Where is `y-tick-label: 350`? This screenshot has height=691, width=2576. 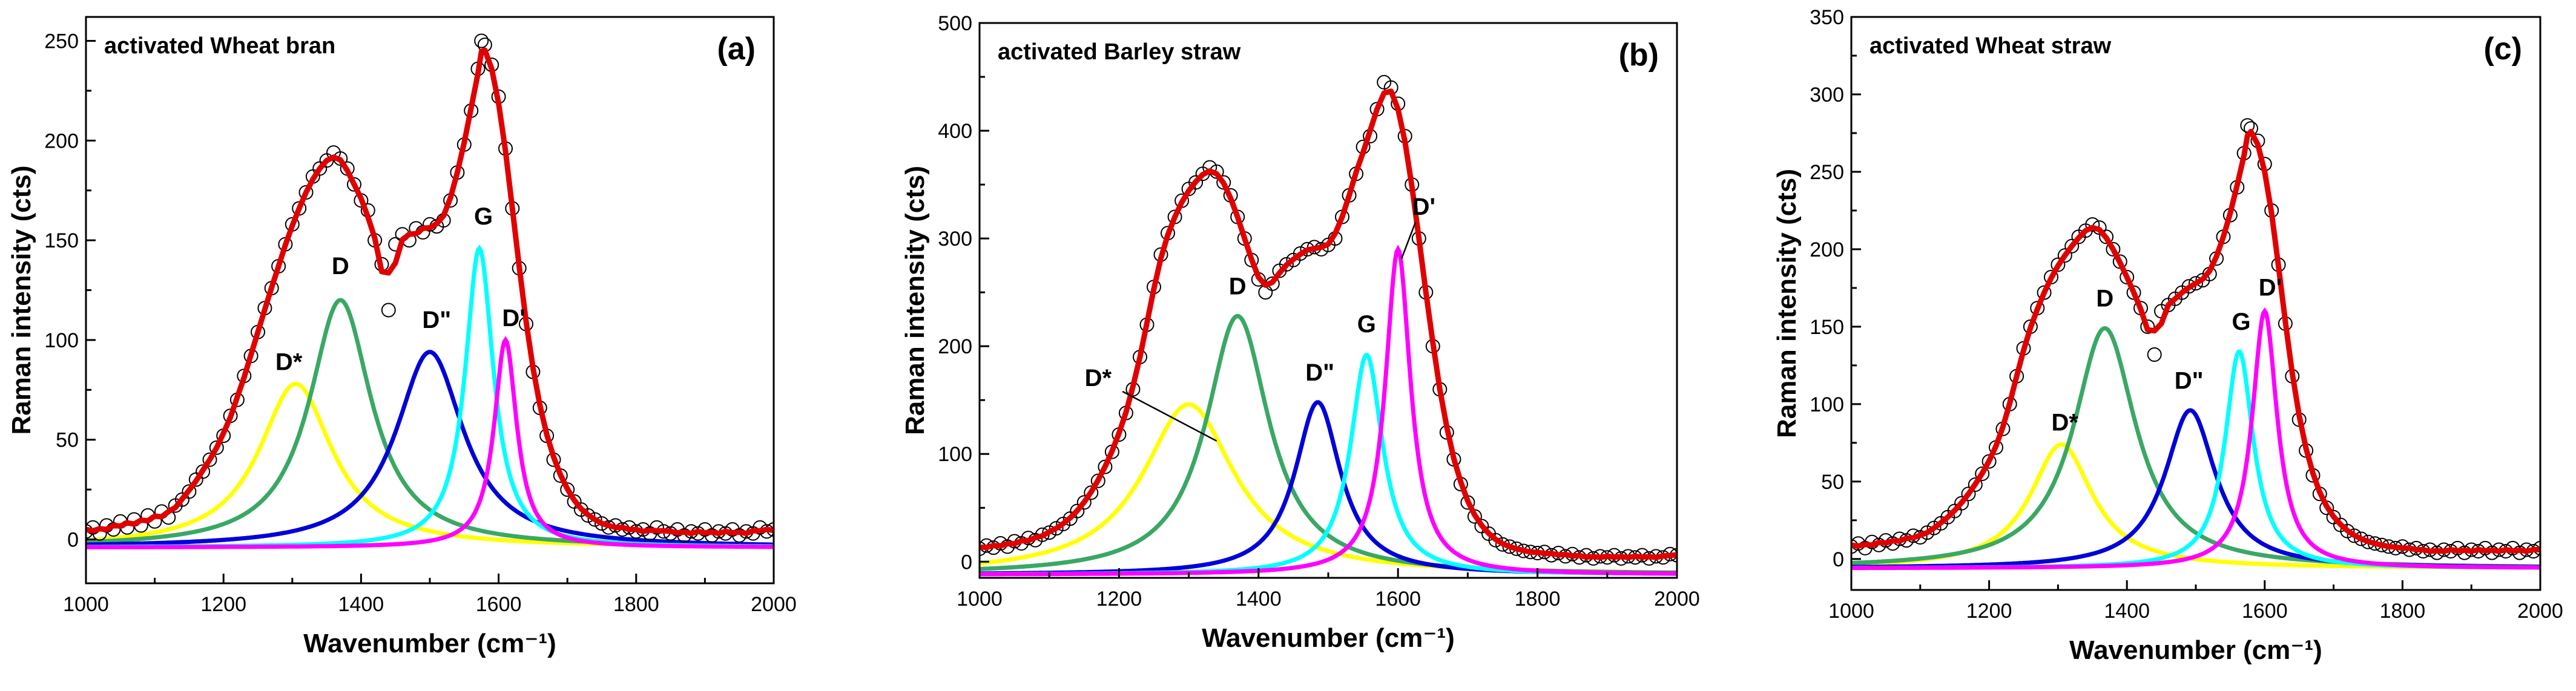
y-tick-label: 350 is located at coordinates (1827, 17).